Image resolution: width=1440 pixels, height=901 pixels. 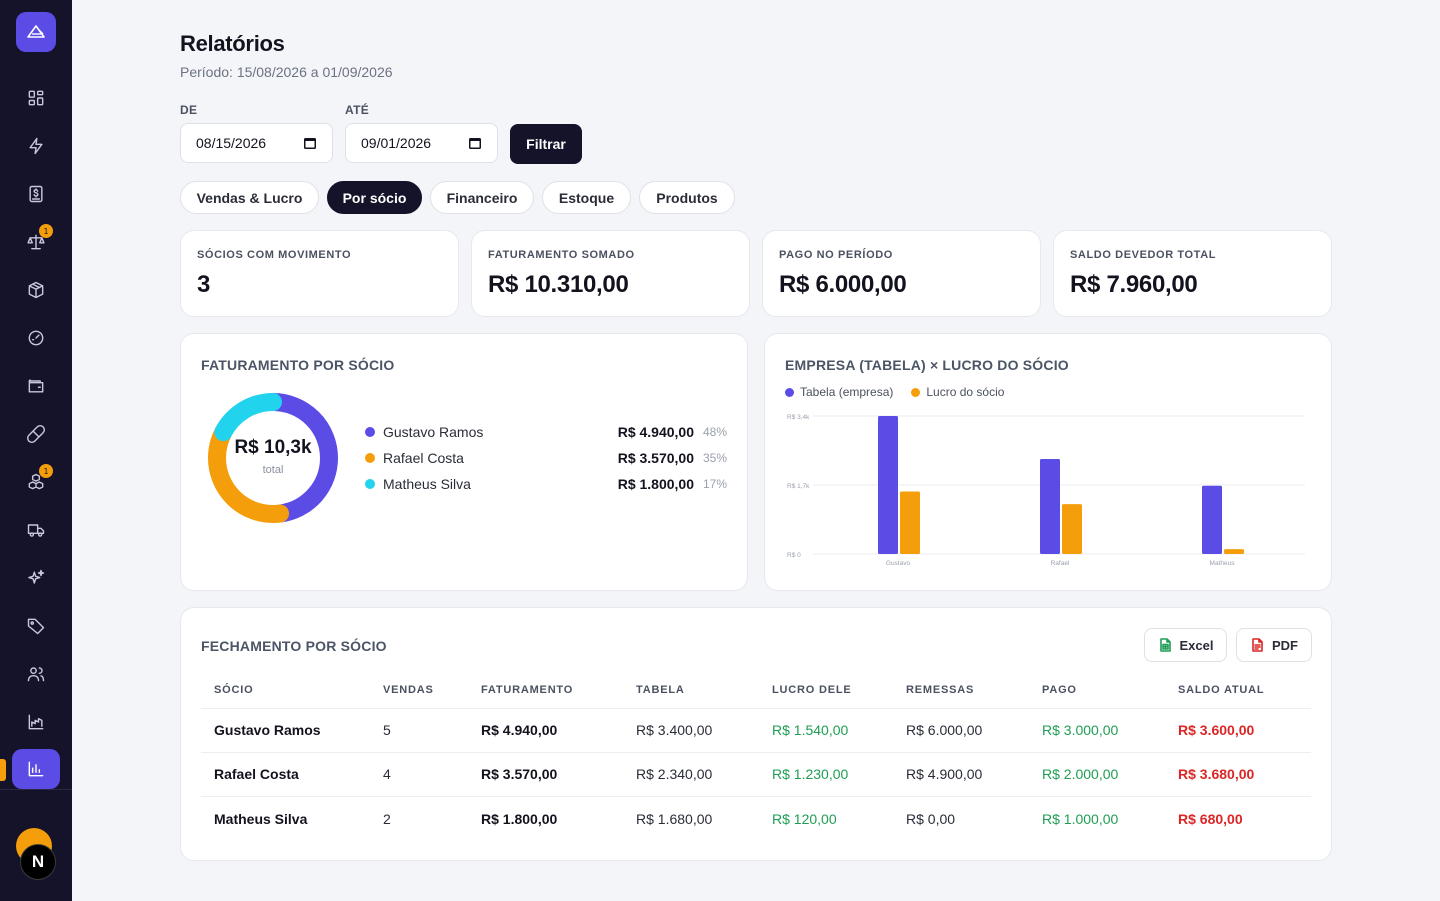 I want to click on kpi-card-partners: SÓCIOS COM MOVIMENTO 3, so click(x=319, y=273).